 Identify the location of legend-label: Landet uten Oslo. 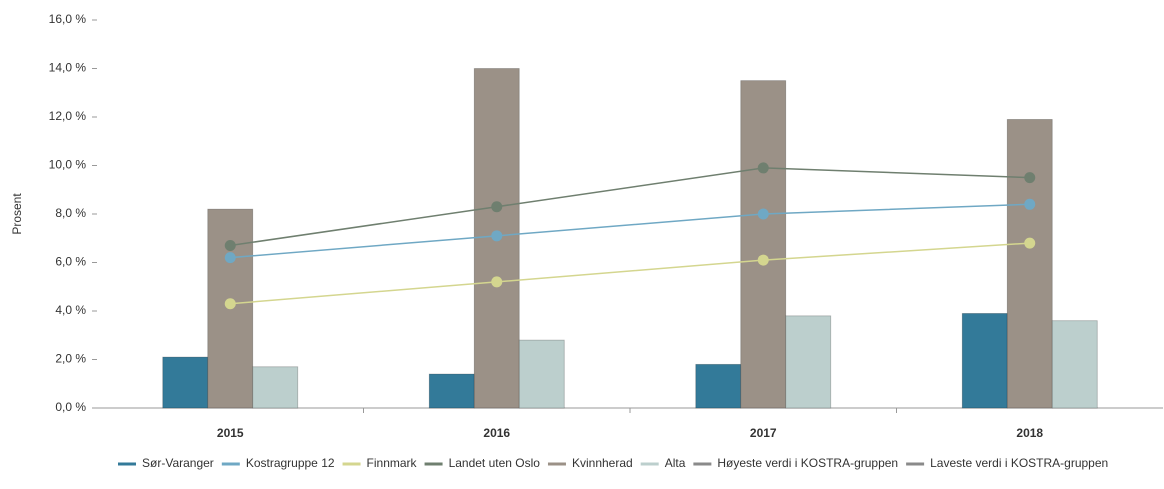
(495, 463).